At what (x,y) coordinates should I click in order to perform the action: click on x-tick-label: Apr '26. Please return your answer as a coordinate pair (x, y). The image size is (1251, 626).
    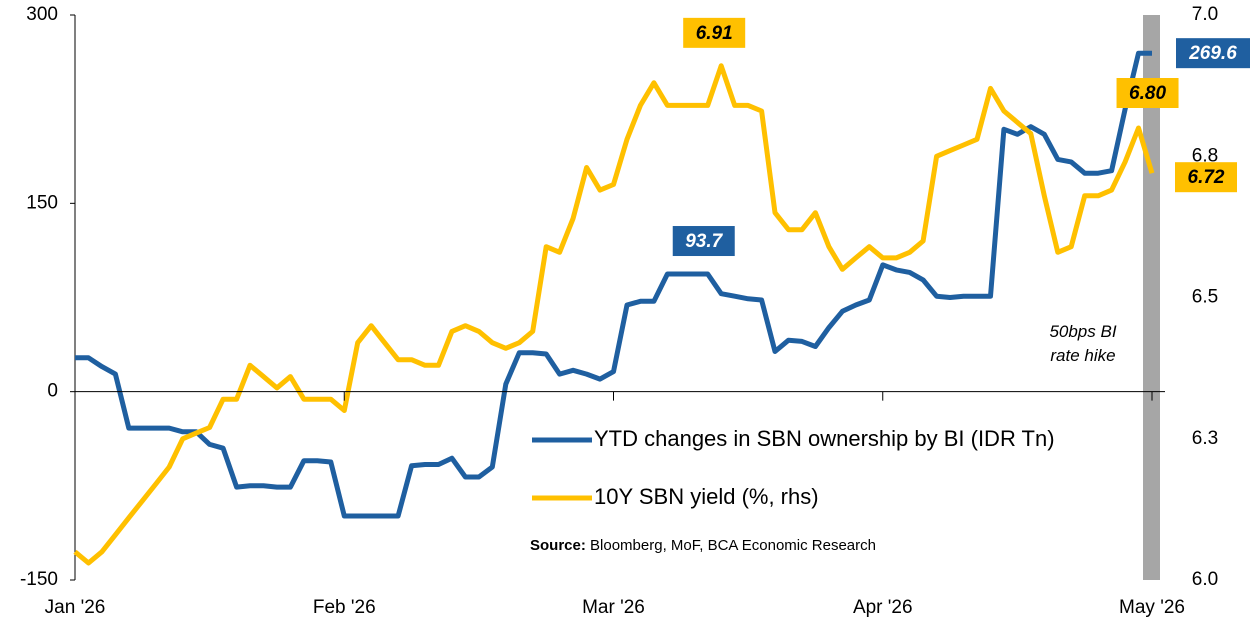
    Looking at the image, I should click on (883, 607).